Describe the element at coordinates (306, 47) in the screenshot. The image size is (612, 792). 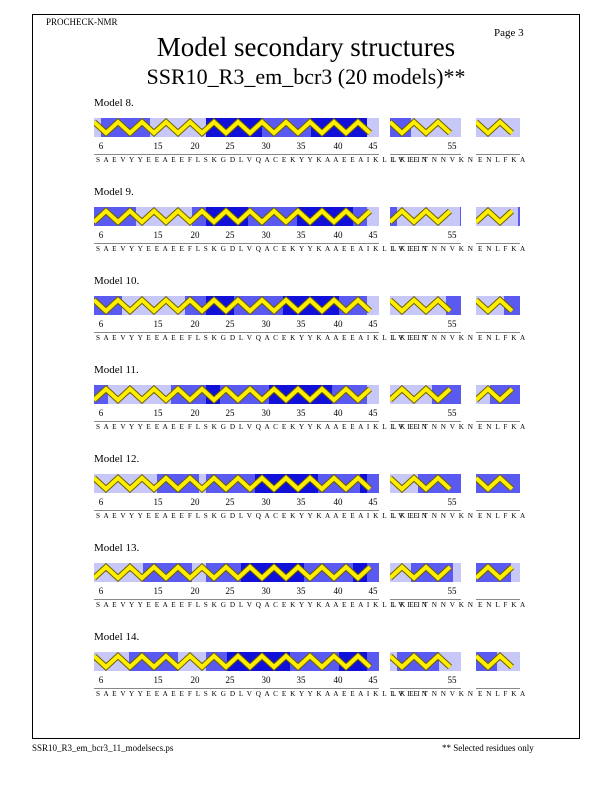
I see `page-title: Model secondary structures` at that location.